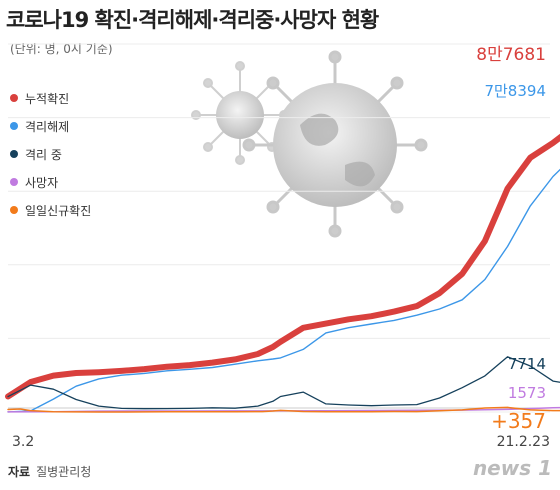  What do you see at coordinates (512, 468) in the screenshot?
I see `news-logo: news 1` at bounding box center [512, 468].